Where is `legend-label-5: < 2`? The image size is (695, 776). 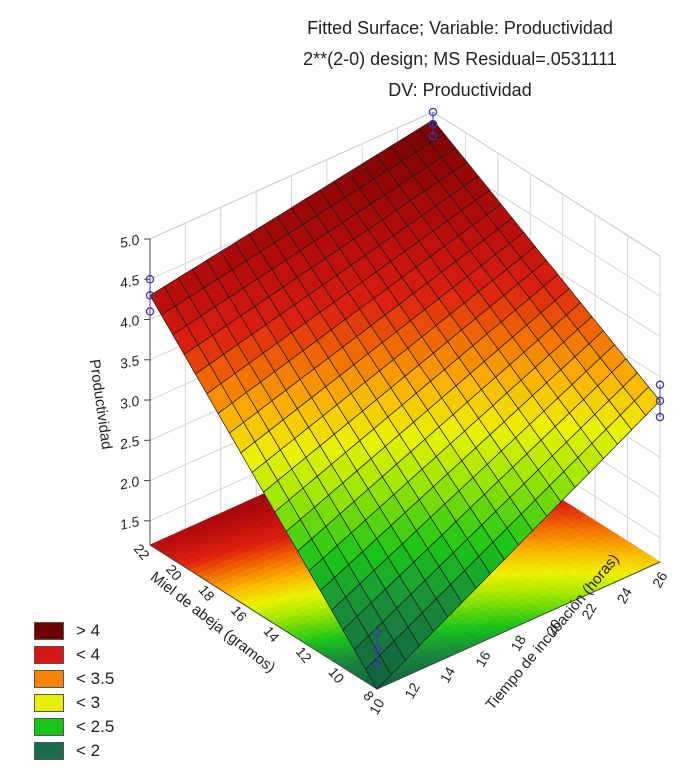
legend-label-5: < 2 is located at coordinates (88, 750).